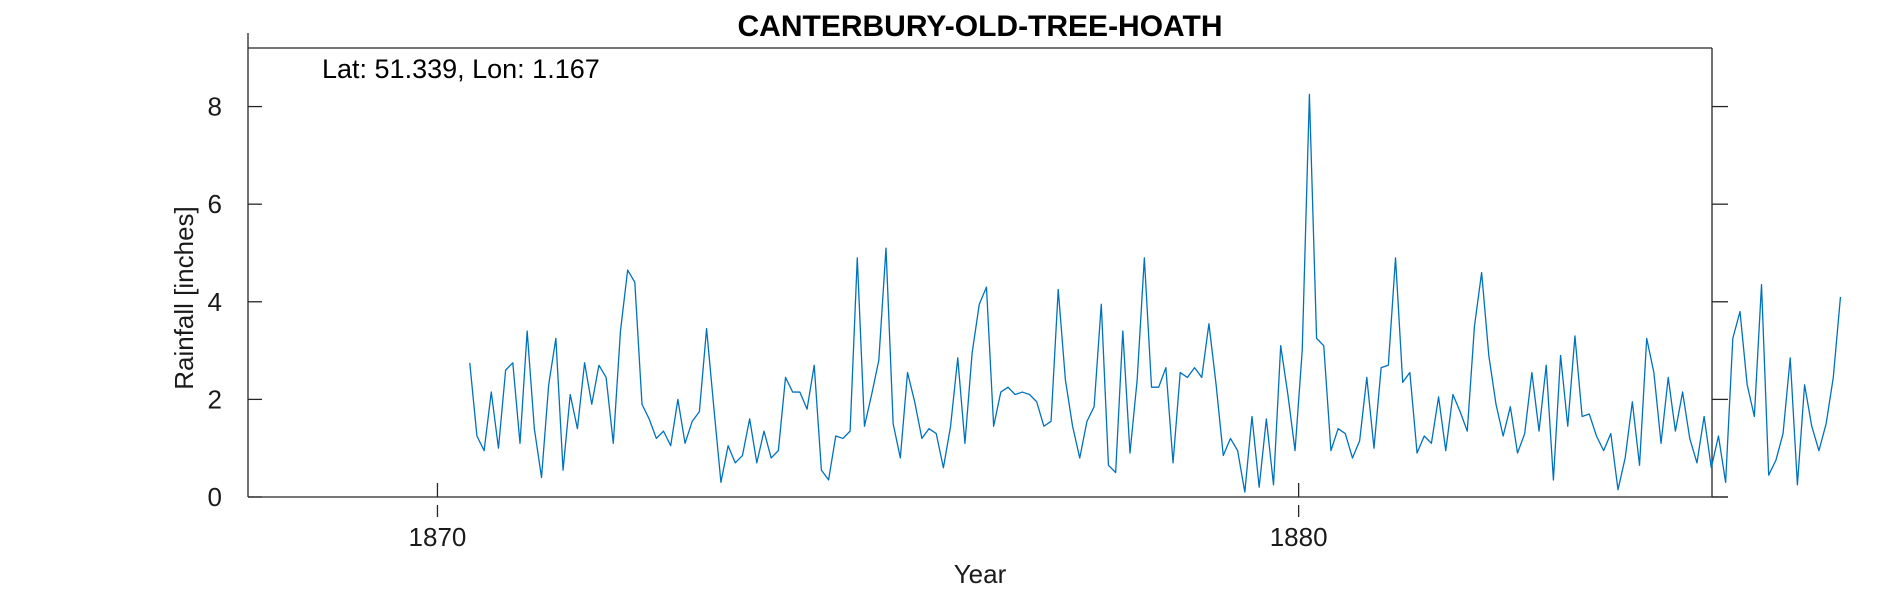 This screenshot has width=1890, height=591. Describe the element at coordinates (980, 574) in the screenshot. I see `x-axis-label: Year` at that location.